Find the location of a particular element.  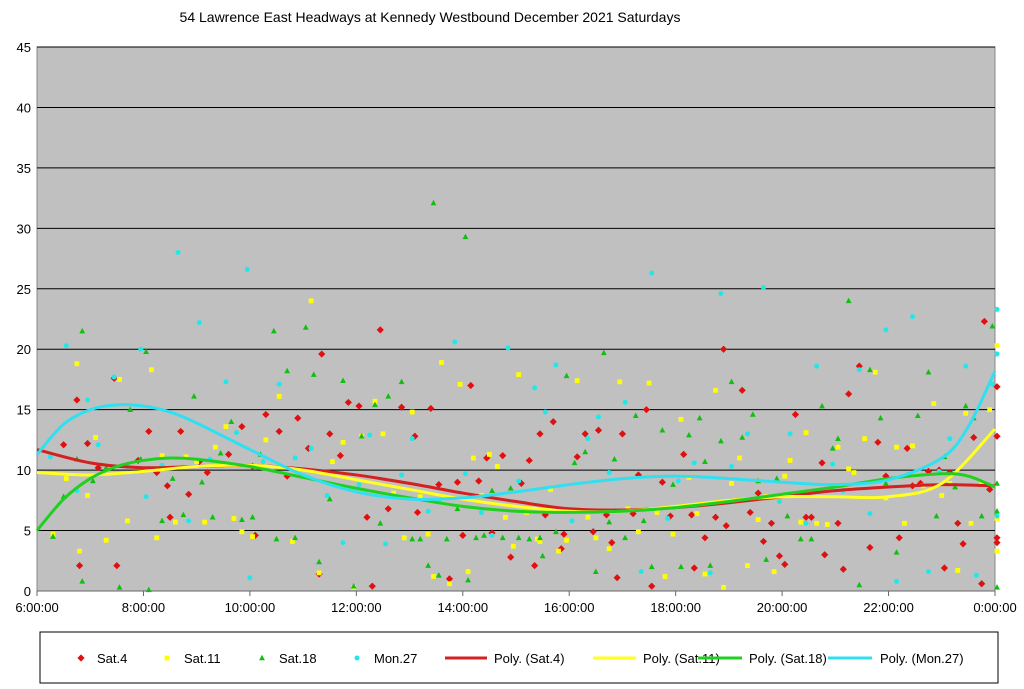

legend-item: Sat.18 is located at coordinates (288, 658).